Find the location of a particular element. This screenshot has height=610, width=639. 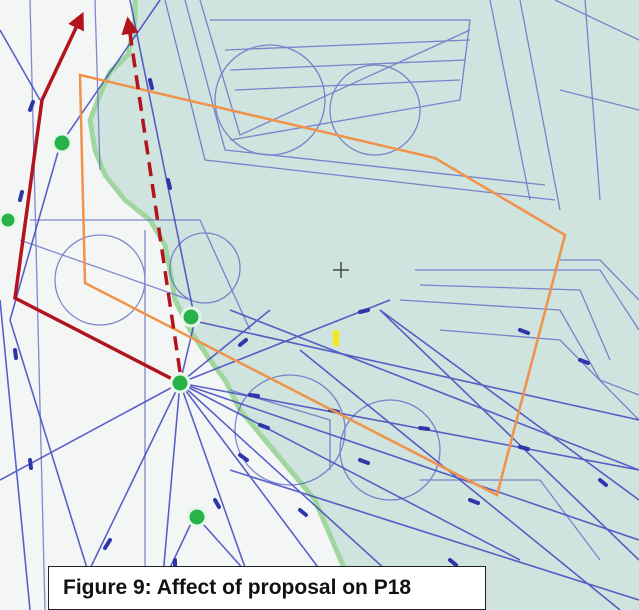

crosshair-icon is located at coordinates (341, 270).